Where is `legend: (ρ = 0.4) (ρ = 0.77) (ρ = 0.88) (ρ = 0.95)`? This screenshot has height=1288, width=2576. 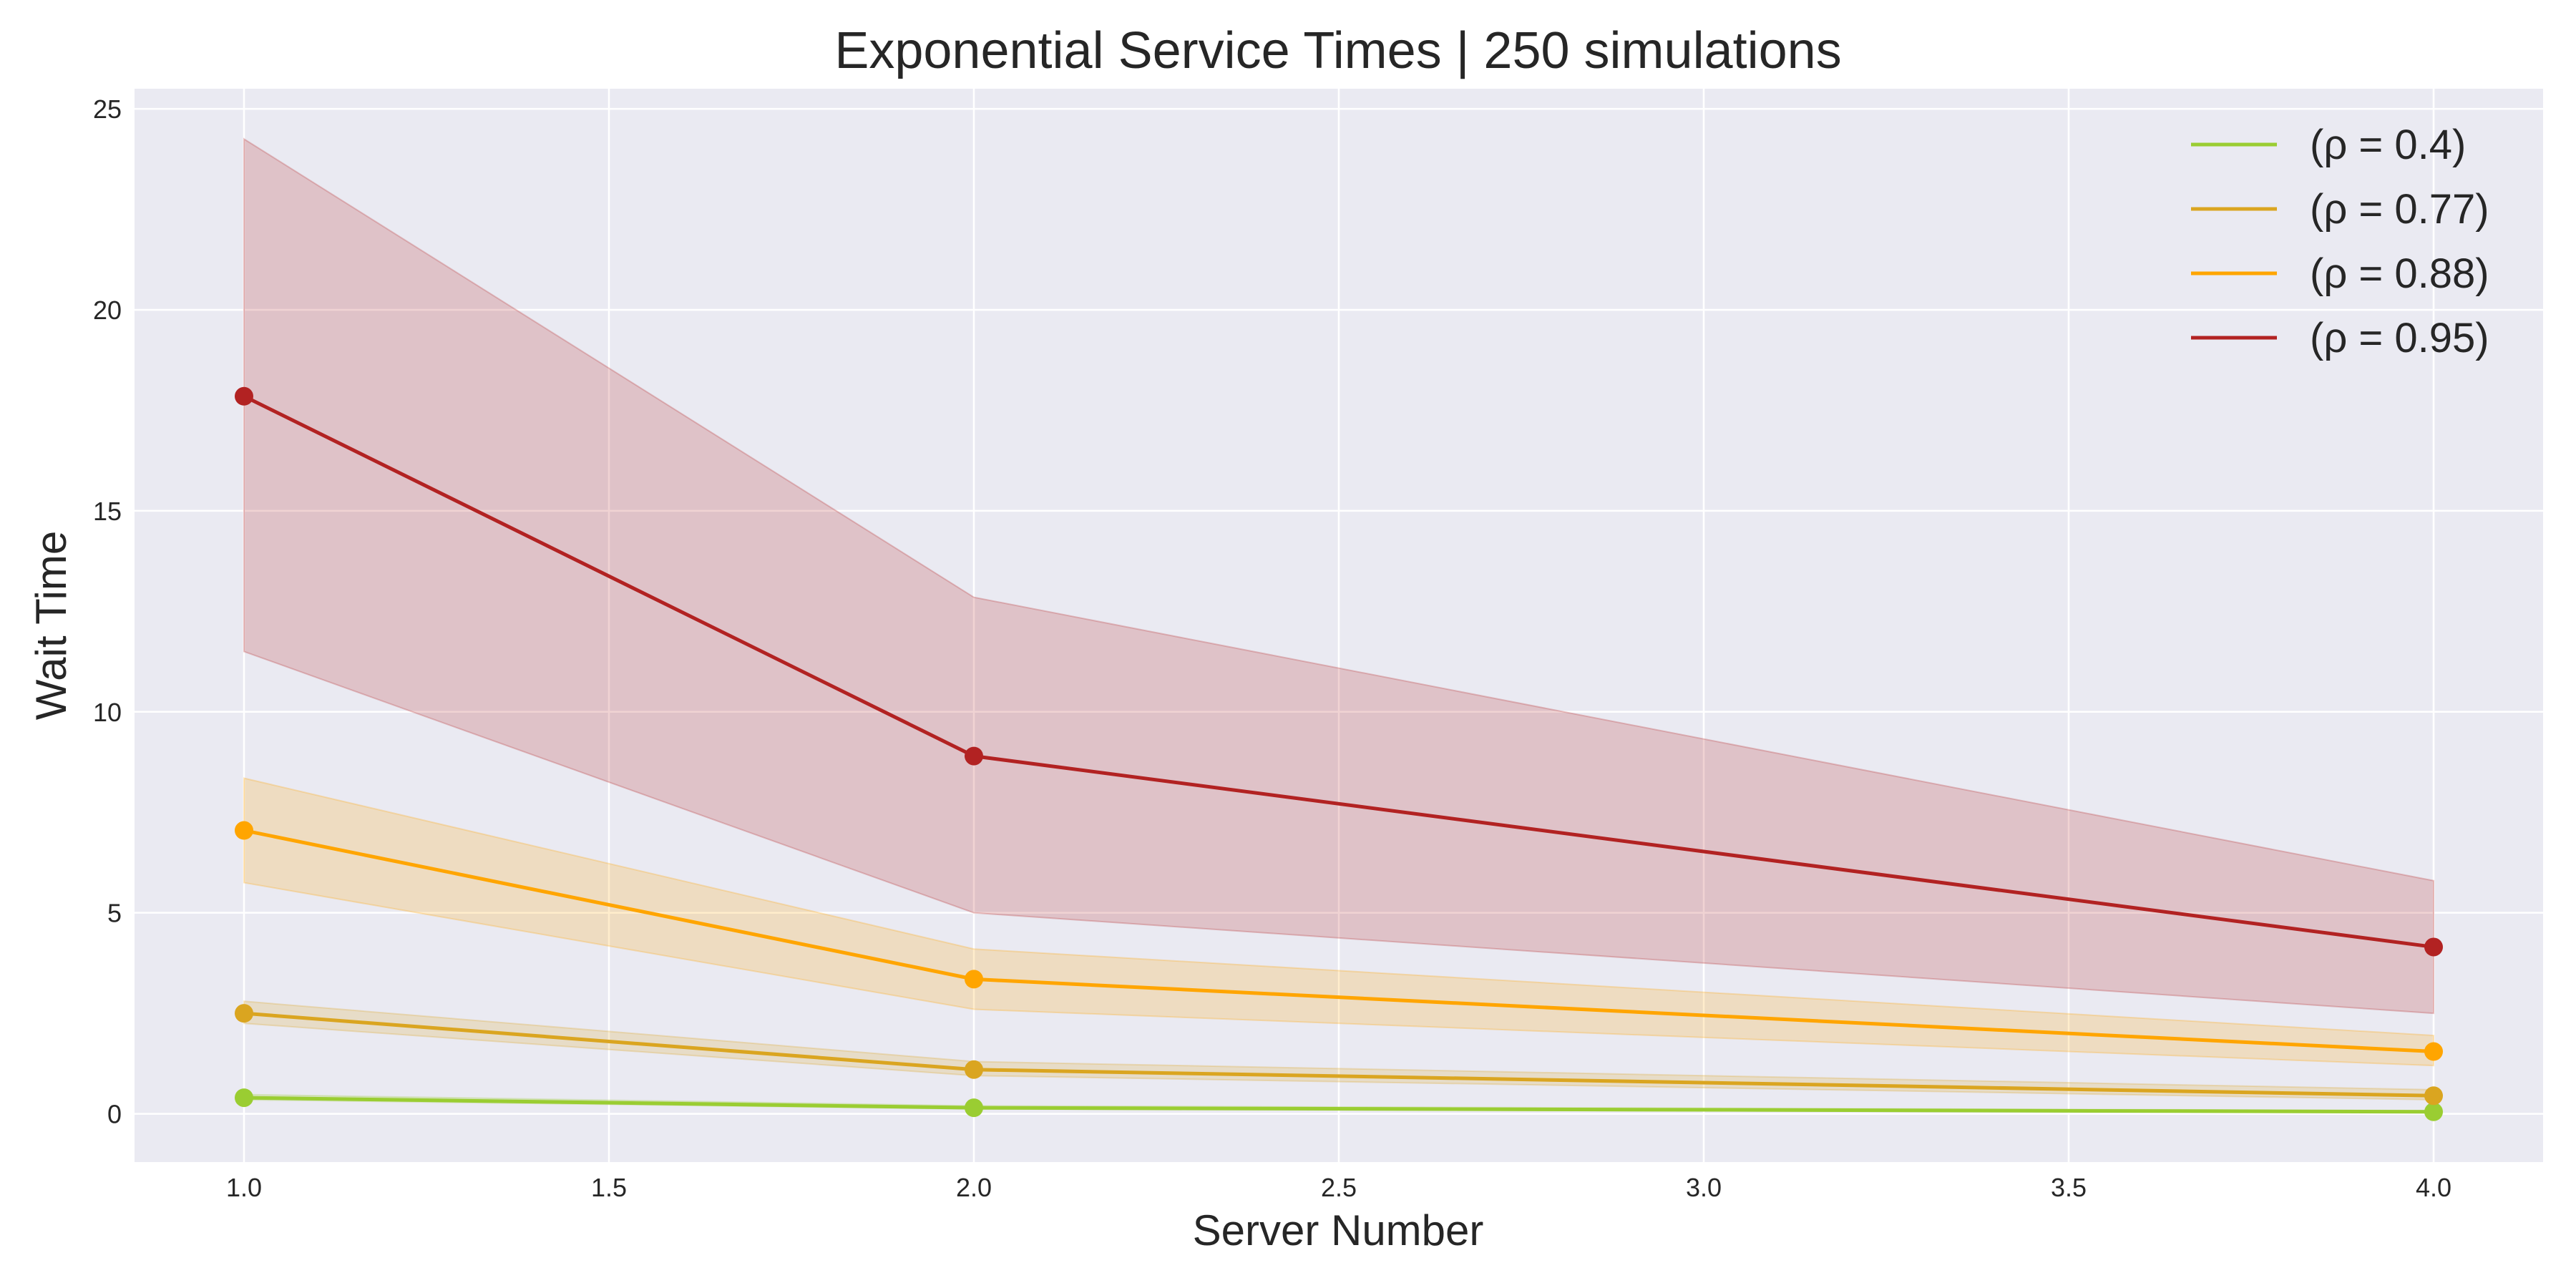 legend: (ρ = 0.4) (ρ = 0.77) (ρ = 0.88) (ρ = 0.95) is located at coordinates (2340, 241).